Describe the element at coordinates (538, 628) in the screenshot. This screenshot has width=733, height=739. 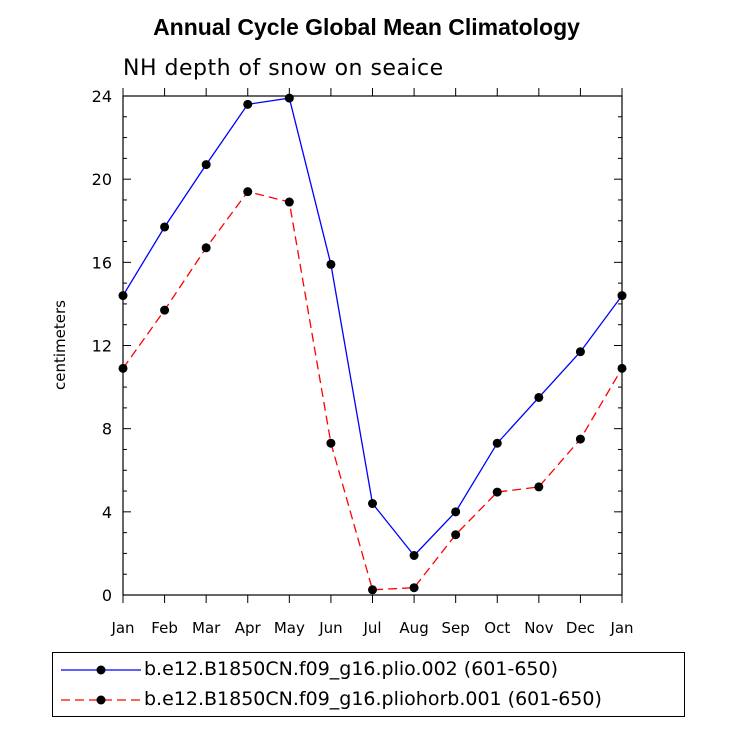
I see `x-tick-label: Nov` at that location.